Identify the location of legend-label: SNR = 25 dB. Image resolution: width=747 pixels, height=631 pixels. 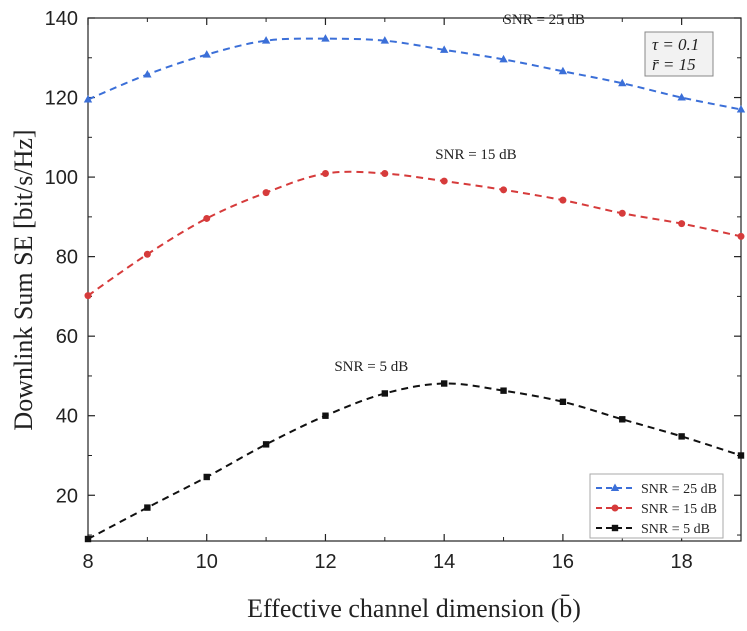
(679, 489).